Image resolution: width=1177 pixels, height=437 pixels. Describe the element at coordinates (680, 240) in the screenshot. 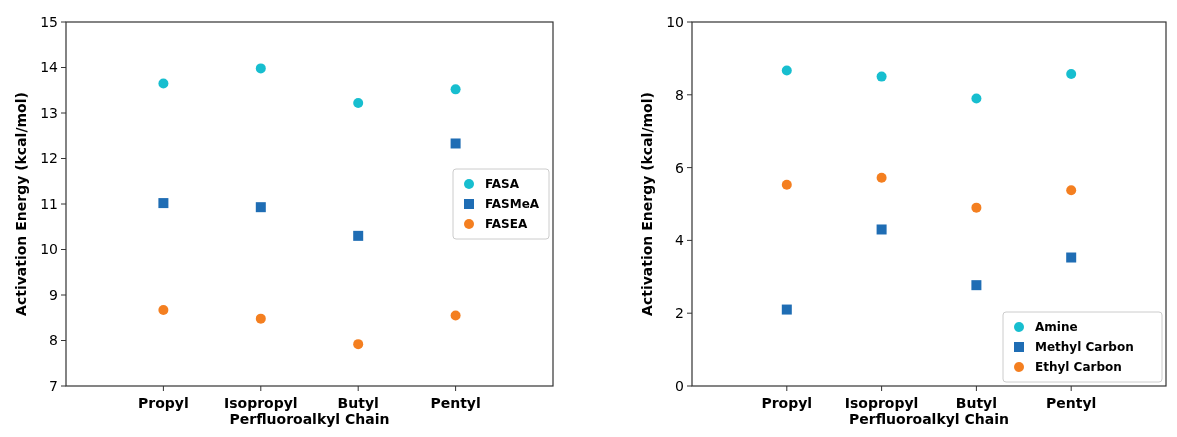

I see `y-tick-label: 4` at that location.